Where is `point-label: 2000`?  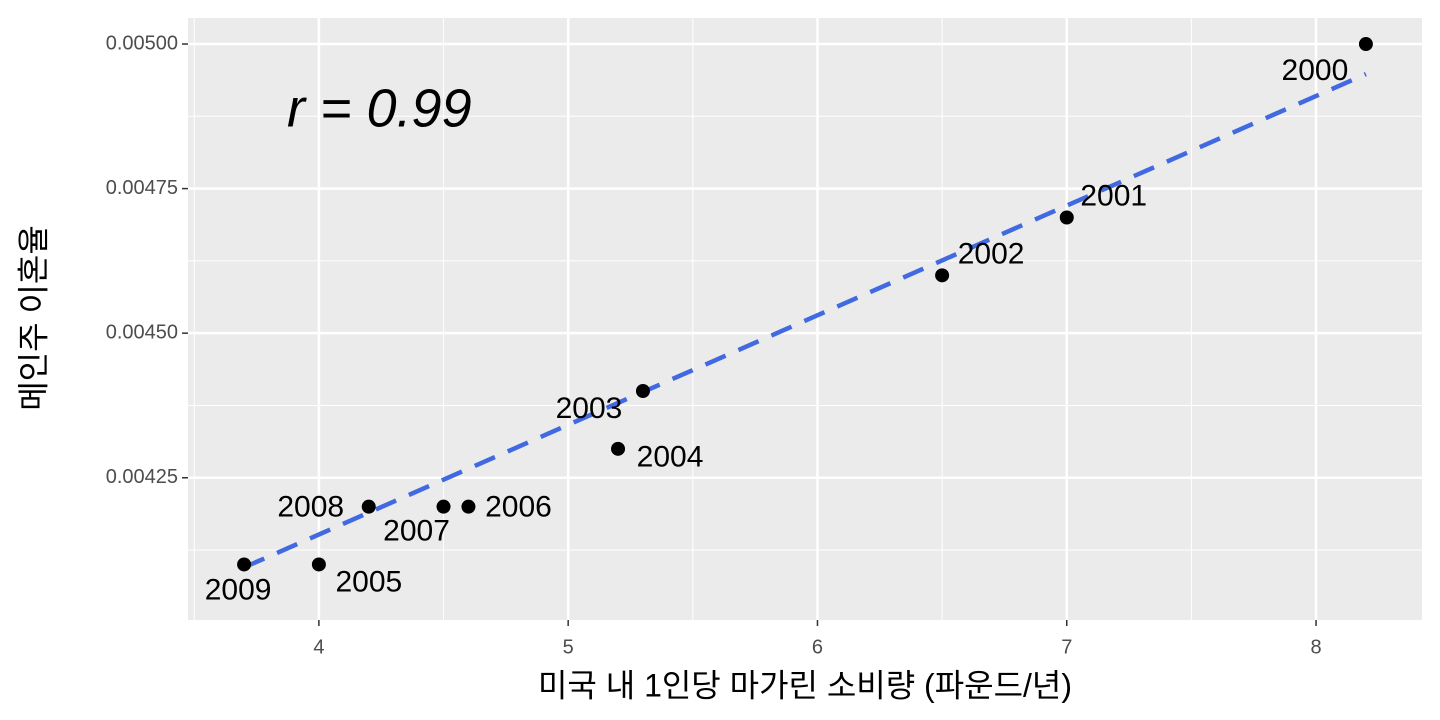
point-label: 2000 is located at coordinates (1315, 70).